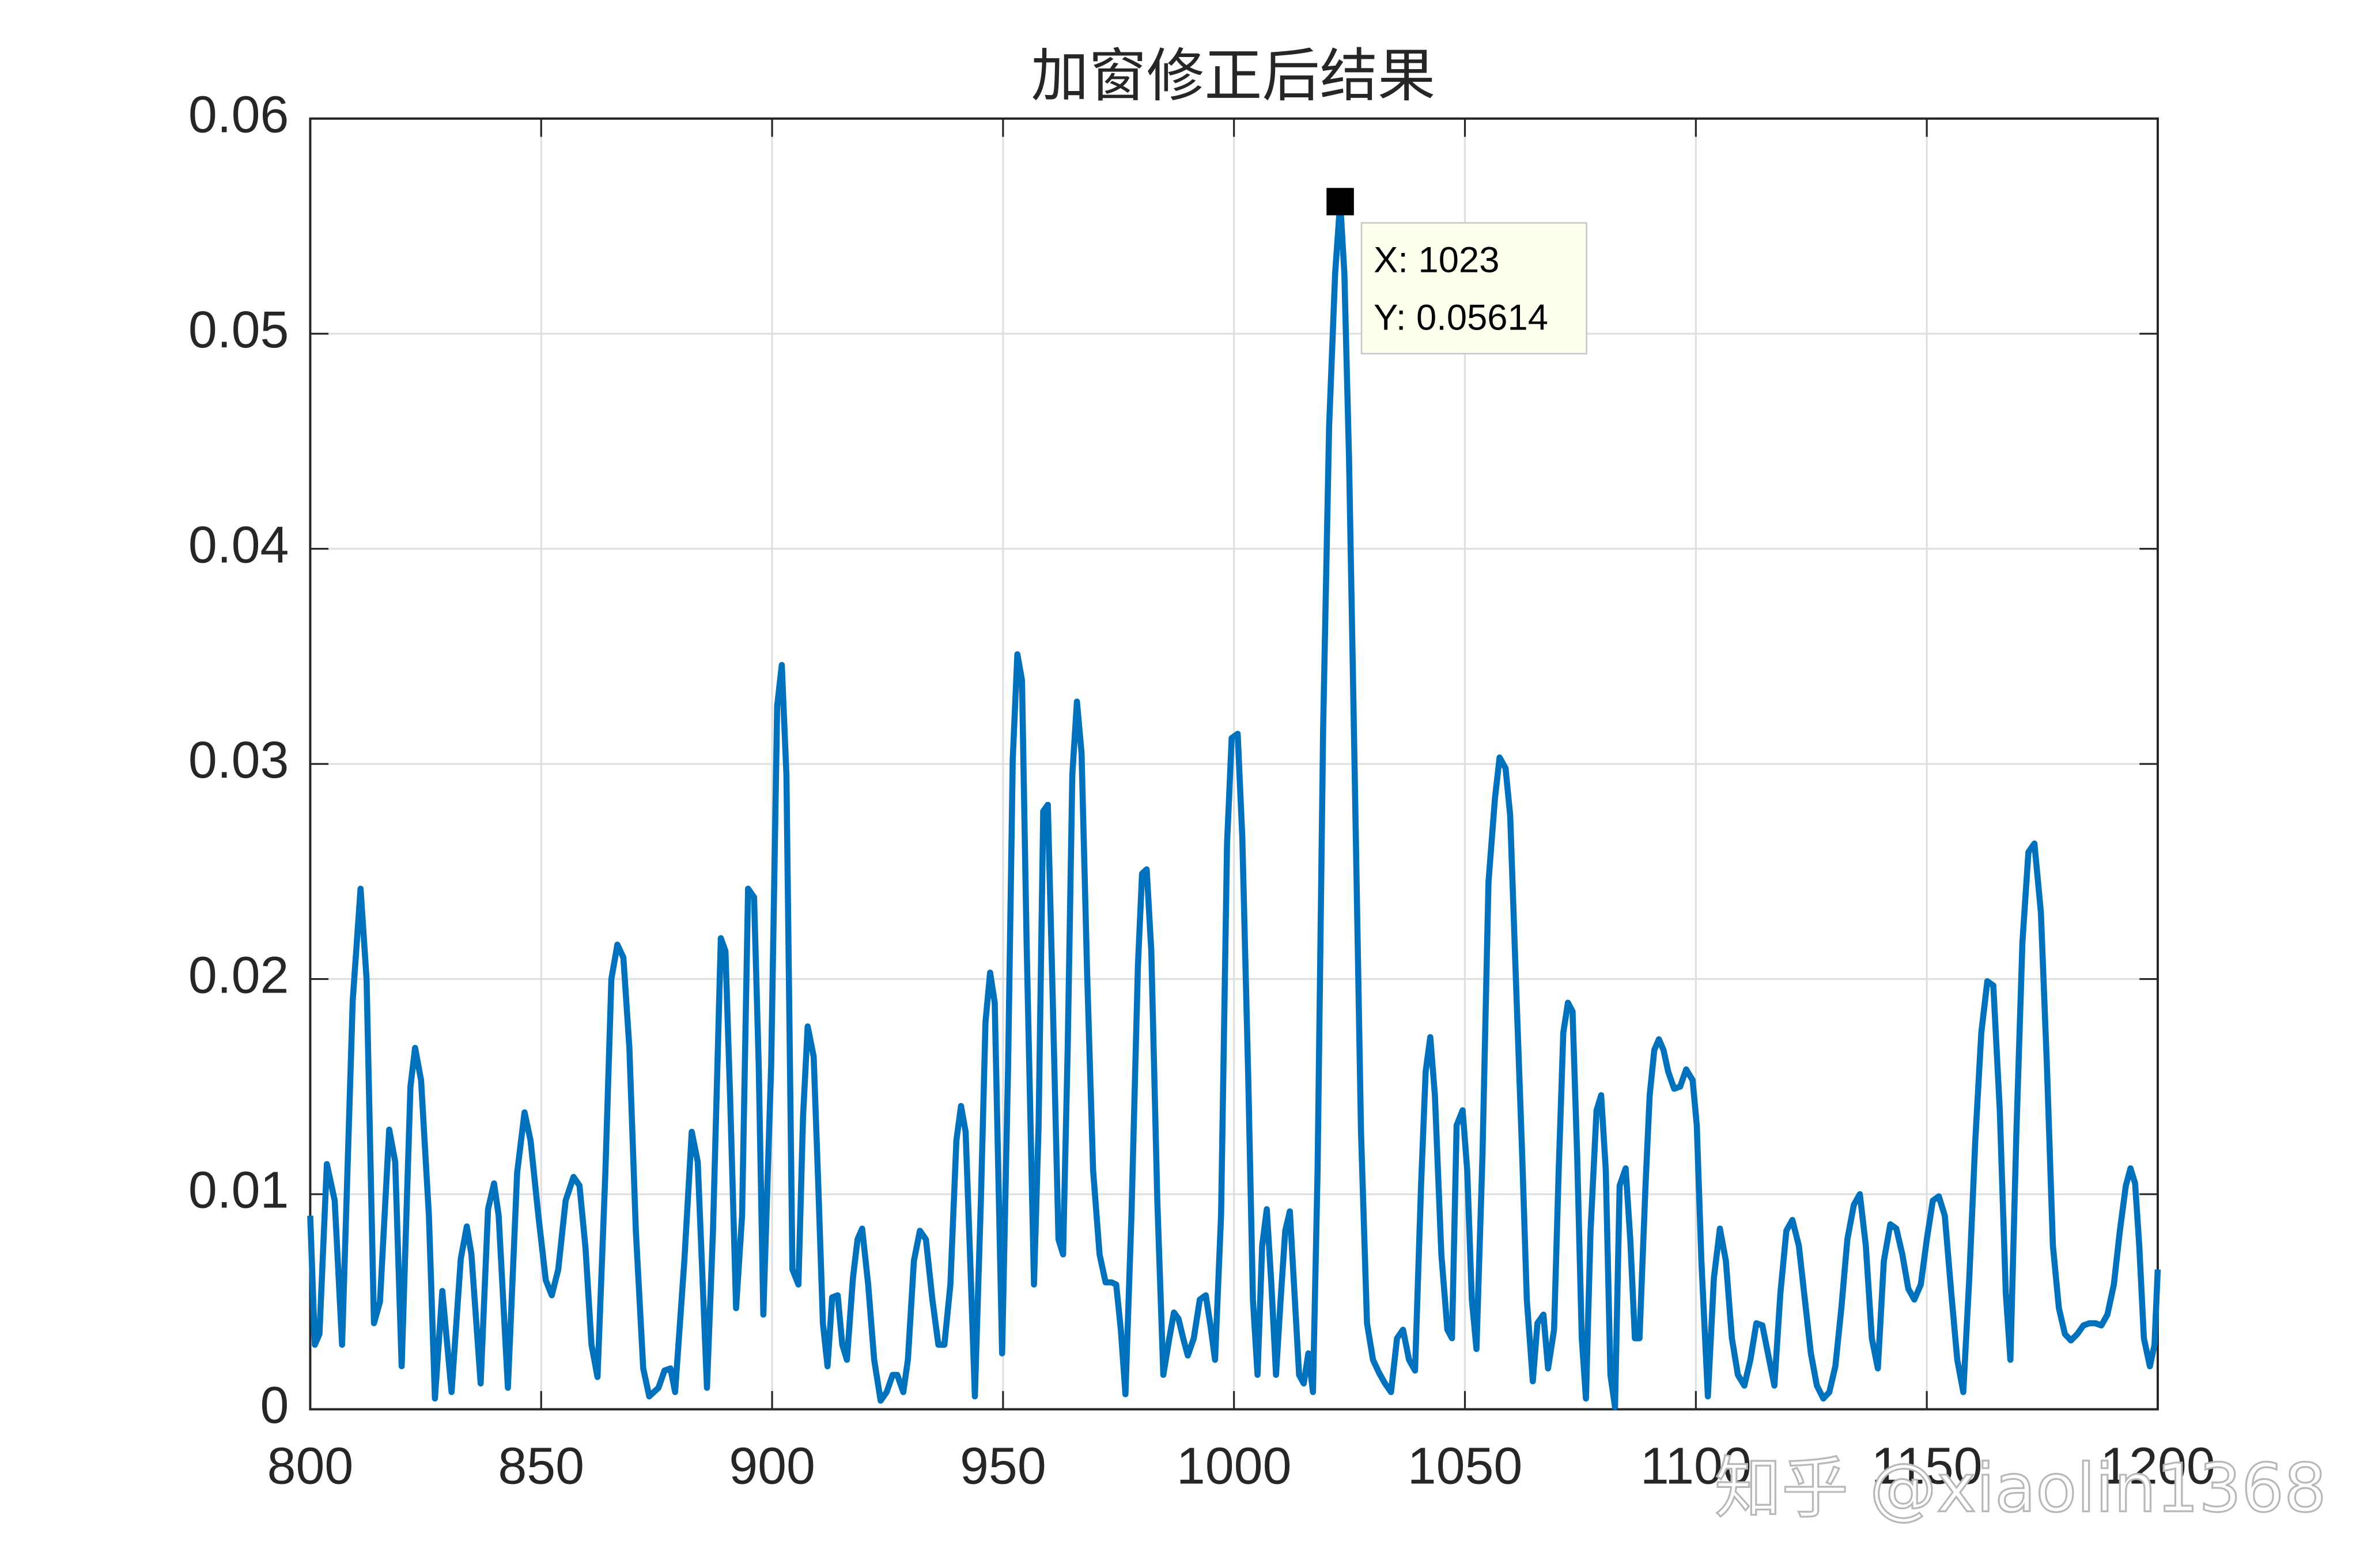 This screenshot has width=2360, height=1568. What do you see at coordinates (238, 1190) in the screenshot?
I see `y-tick-label: 0.01` at bounding box center [238, 1190].